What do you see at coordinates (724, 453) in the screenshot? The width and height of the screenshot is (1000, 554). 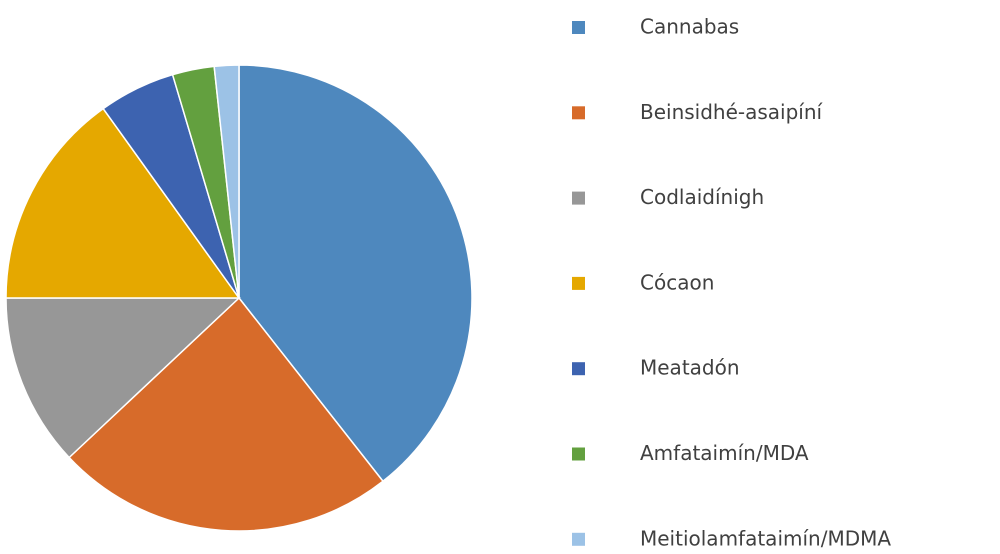 I see `legend-label: Amfataimín/MDA` at bounding box center [724, 453].